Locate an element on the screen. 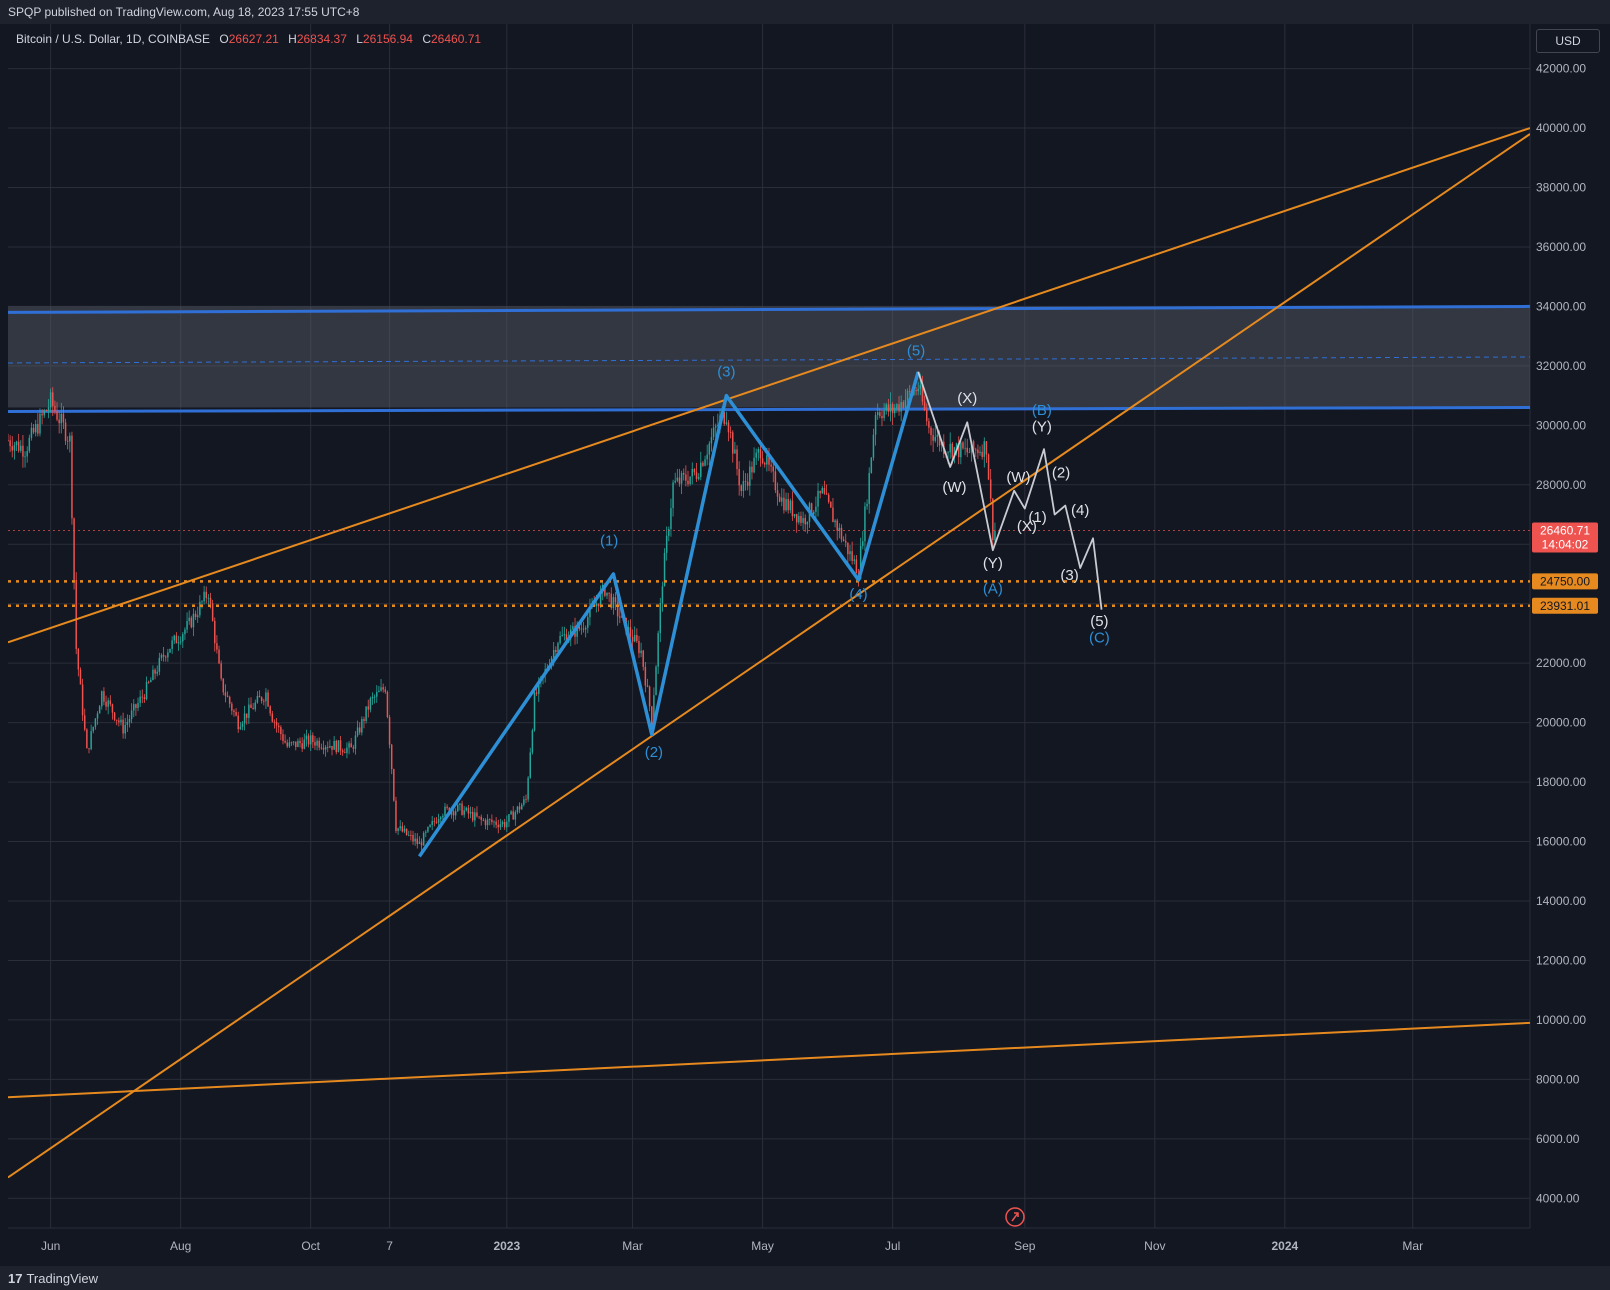  close-value: 26460.71 is located at coordinates (456, 39).